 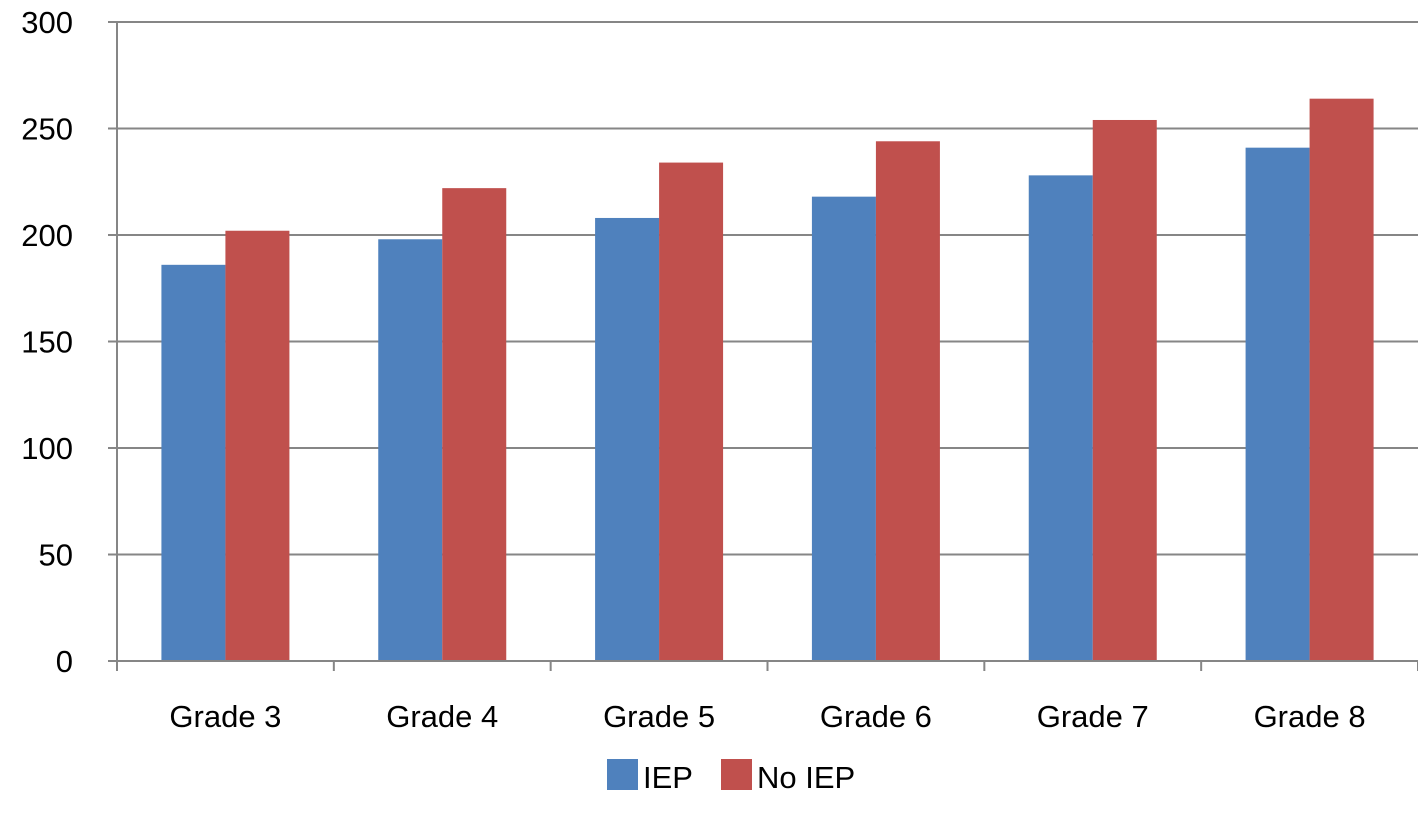 I want to click on legend-label-iep: IEP, so click(x=668, y=777).